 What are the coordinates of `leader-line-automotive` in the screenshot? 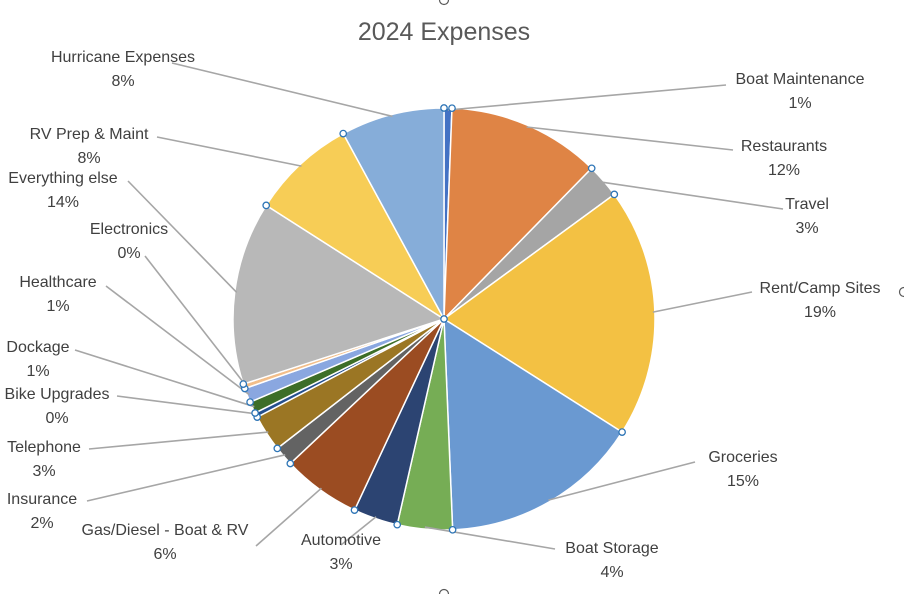 It's located at (358, 531).